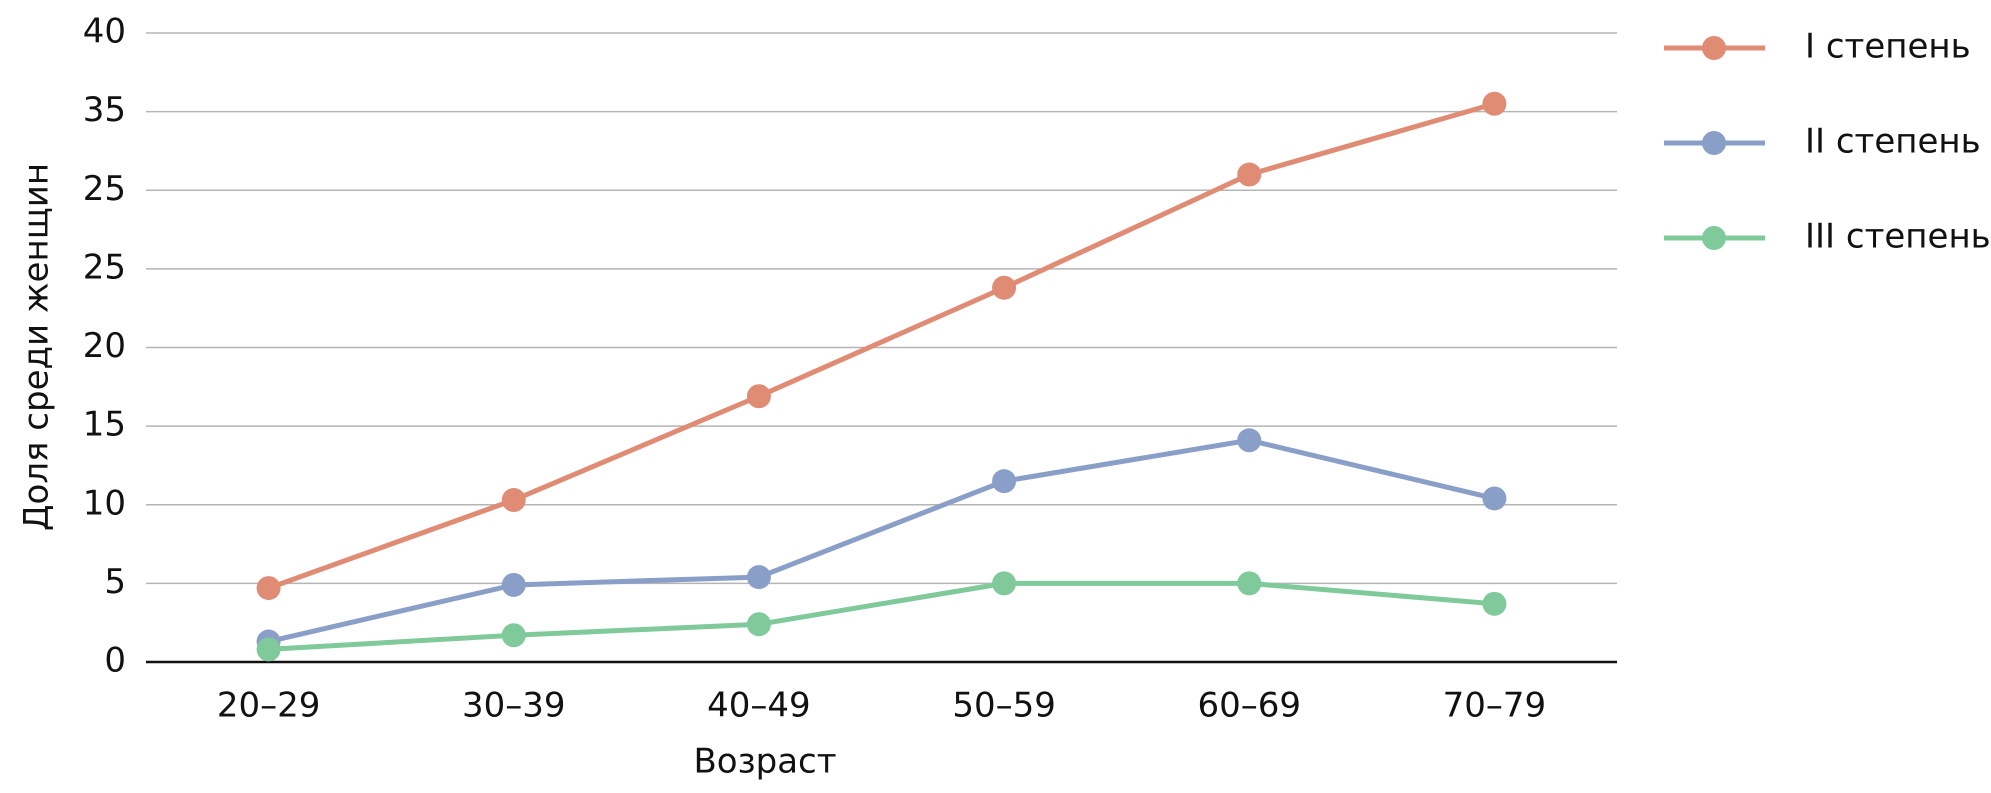 Image resolution: width=1991 pixels, height=793 pixels. Describe the element at coordinates (104, 425) in the screenshot. I see `y-tick-label: 15` at that location.